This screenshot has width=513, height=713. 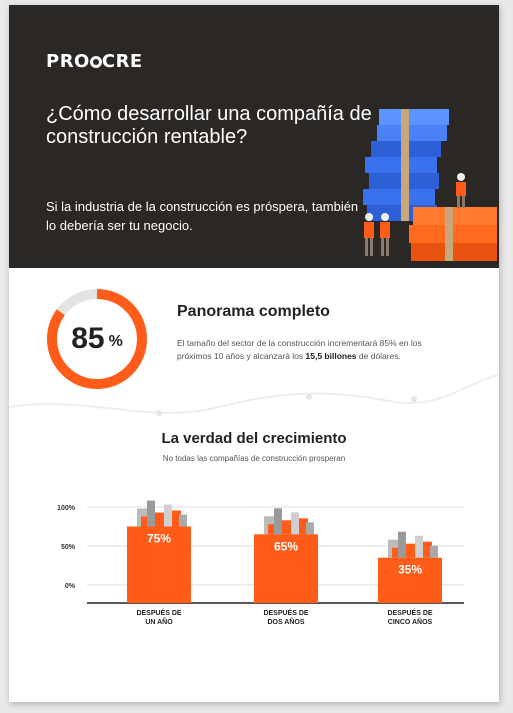 I want to click on y-tick-label: 0%, so click(x=70, y=586).